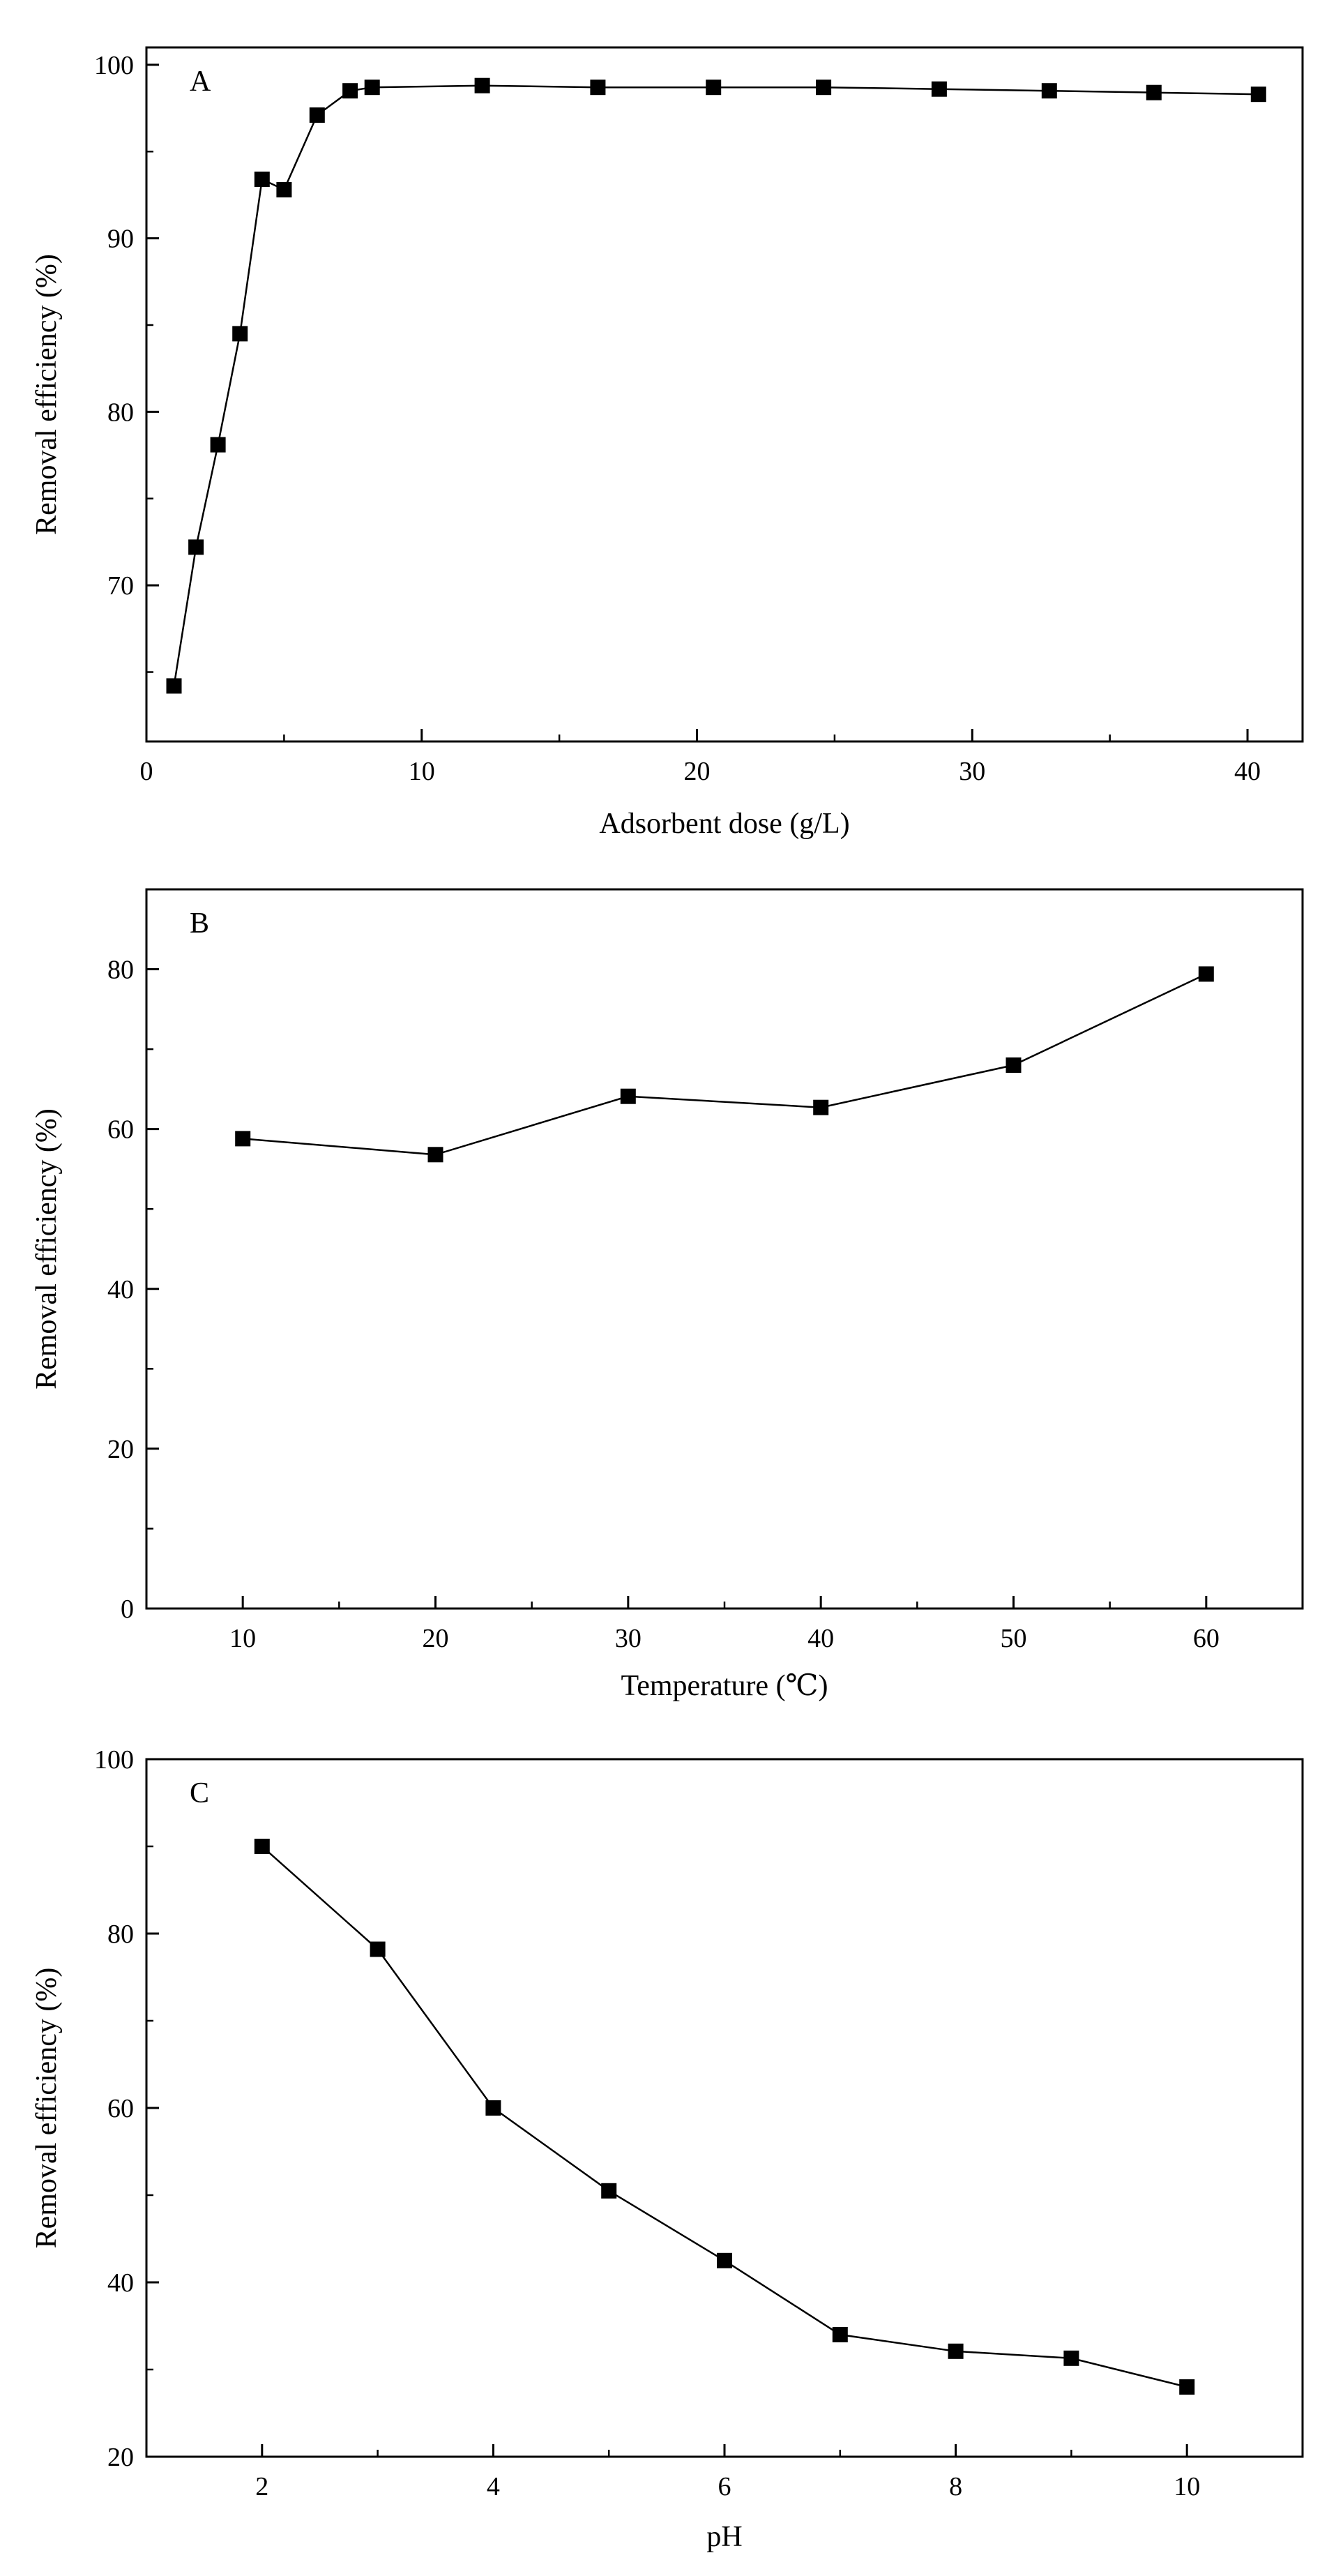  I want to click on x-tick-label: 50, so click(1014, 1638).